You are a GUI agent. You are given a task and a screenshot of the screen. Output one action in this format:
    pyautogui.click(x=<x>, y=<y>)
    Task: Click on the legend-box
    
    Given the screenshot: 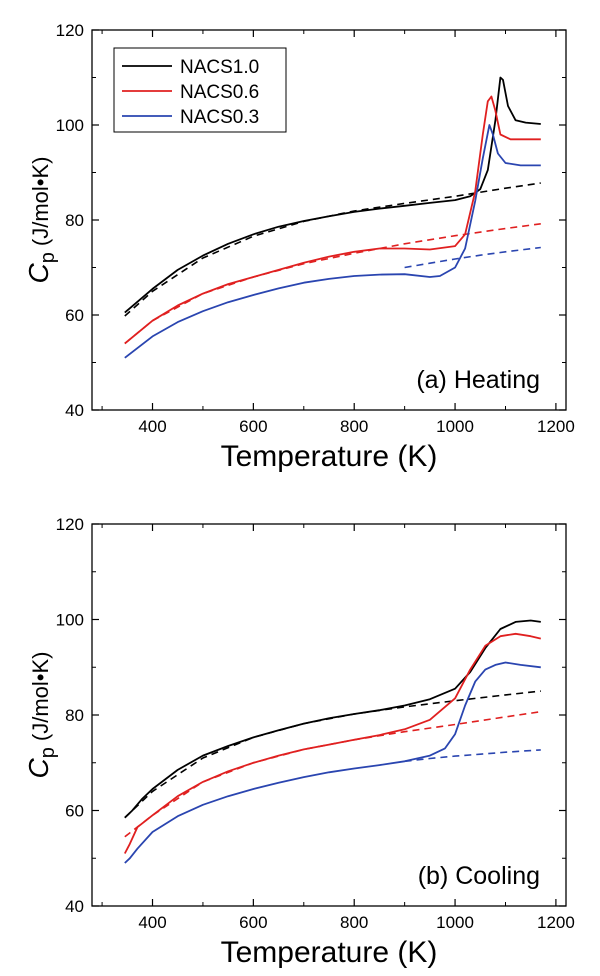 What is the action you would take?
    pyautogui.click(x=200, y=90)
    